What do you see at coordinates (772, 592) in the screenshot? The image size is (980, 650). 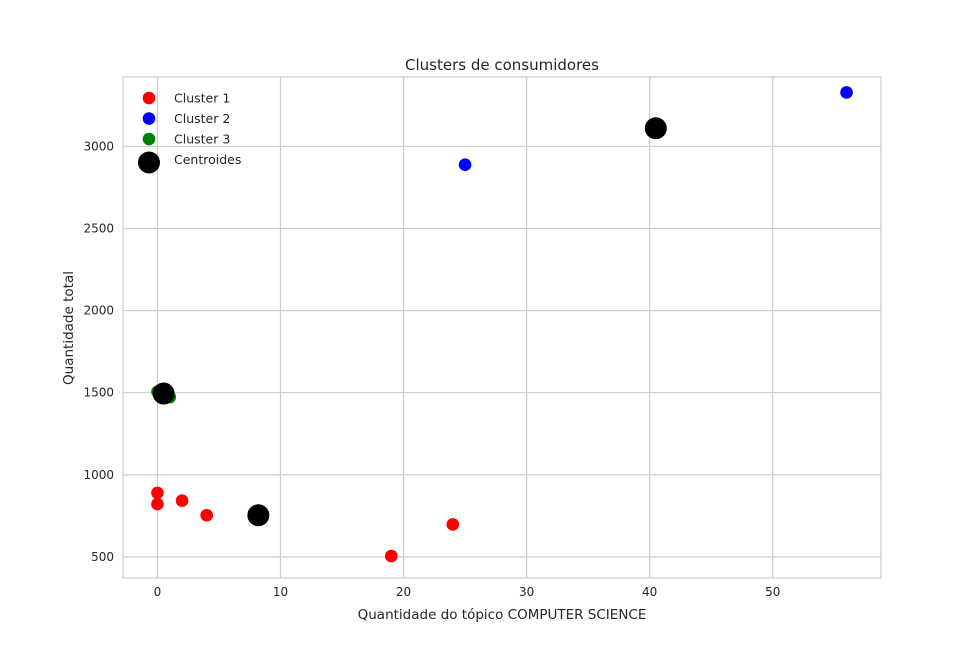 I see `x-tick-label: 50` at bounding box center [772, 592].